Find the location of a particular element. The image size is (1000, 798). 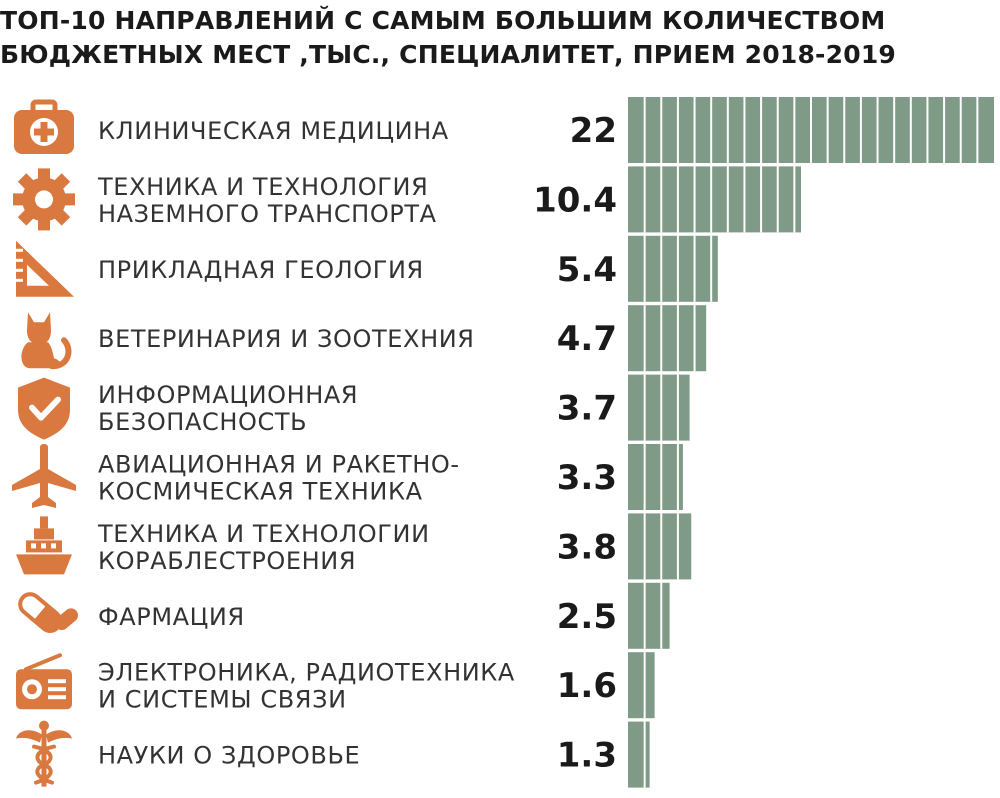

value-label-8: 2.5 is located at coordinates (587, 617).